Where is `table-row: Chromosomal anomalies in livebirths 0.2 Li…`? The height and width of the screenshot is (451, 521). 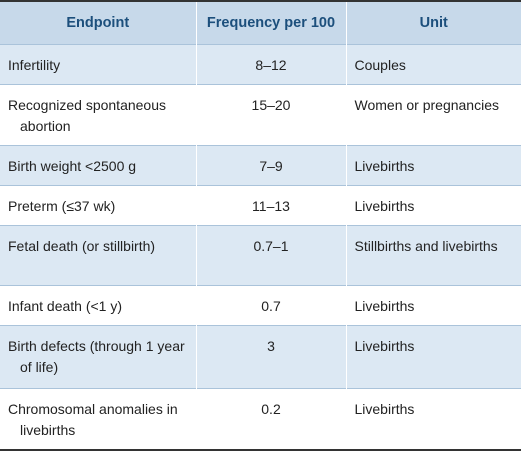
table-row: Chromosomal anomalies in livebirths 0.2 Li… is located at coordinates (260, 419).